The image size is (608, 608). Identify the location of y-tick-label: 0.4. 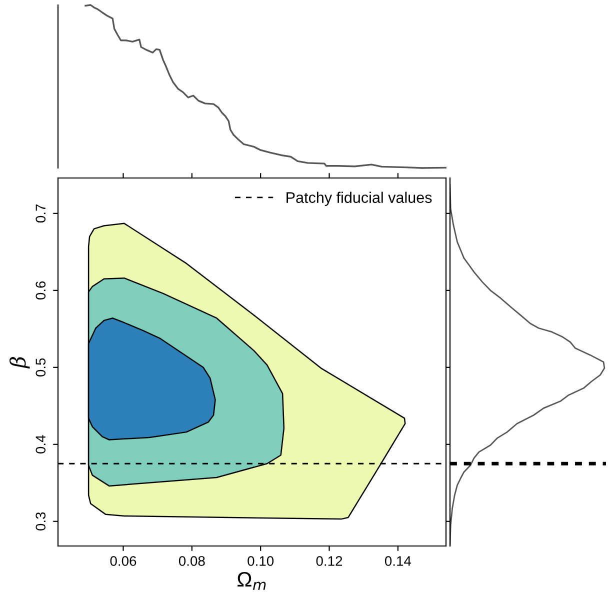
(41, 444).